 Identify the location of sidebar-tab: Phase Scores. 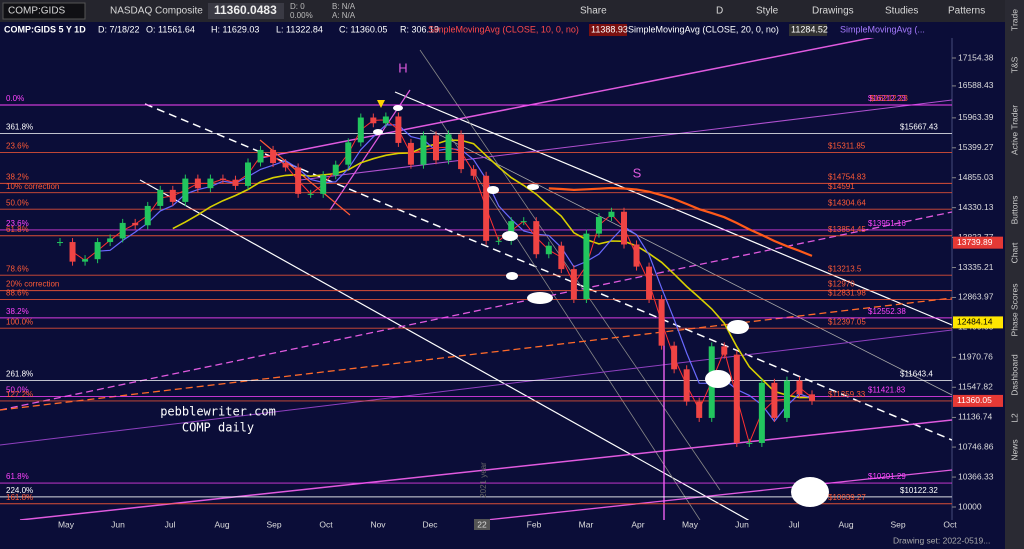
(1014, 310).